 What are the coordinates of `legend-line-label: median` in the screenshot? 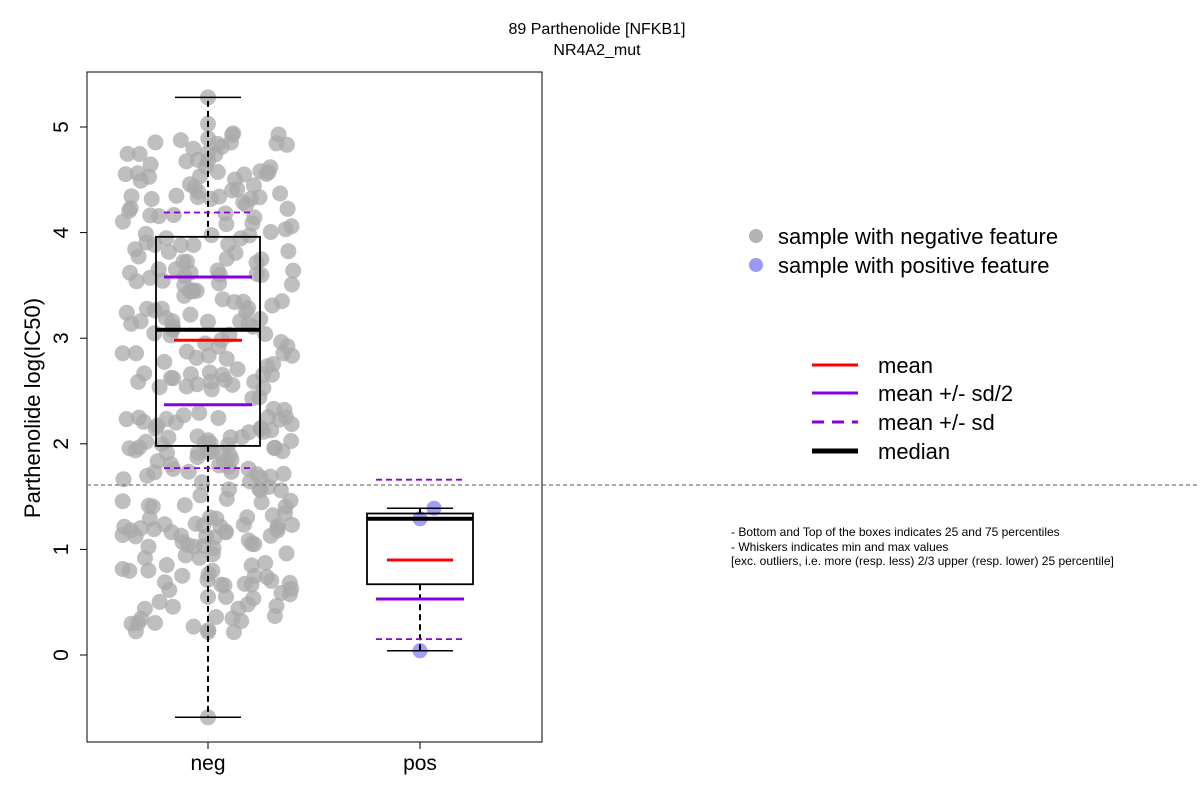 It's located at (914, 451).